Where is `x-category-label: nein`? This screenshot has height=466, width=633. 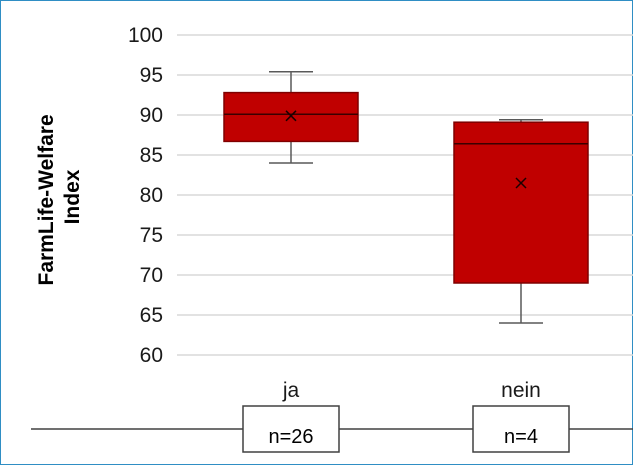 x-category-label: nein is located at coordinates (521, 390).